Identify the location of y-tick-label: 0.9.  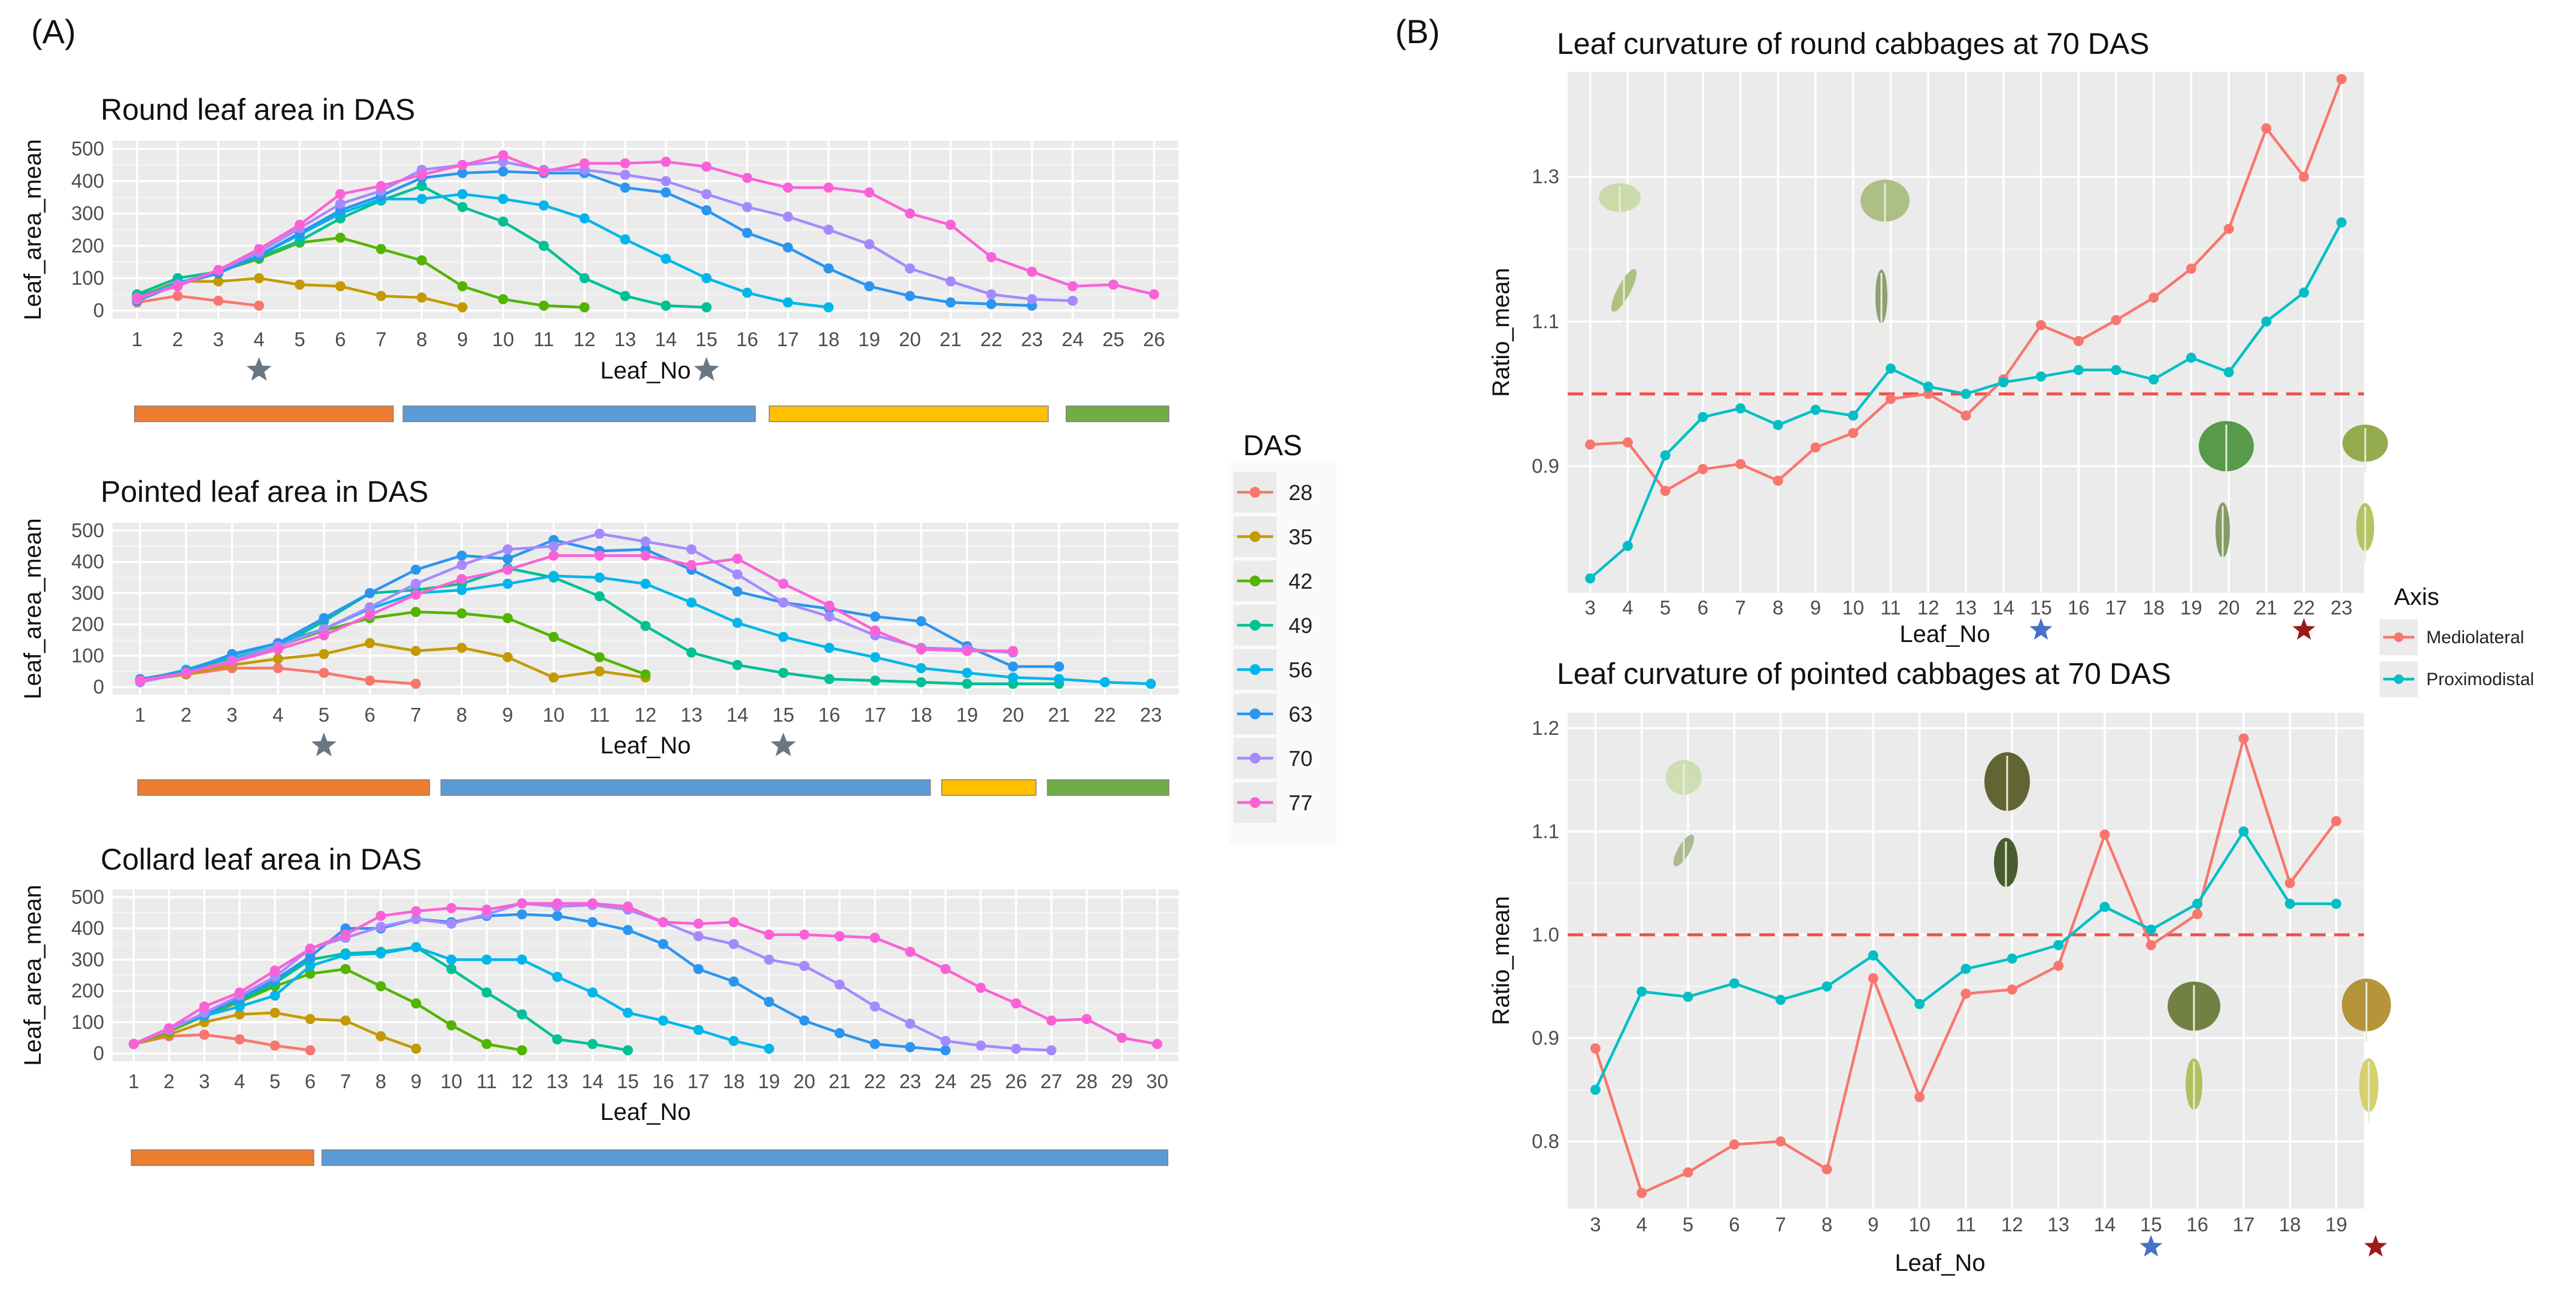
(1545, 1037).